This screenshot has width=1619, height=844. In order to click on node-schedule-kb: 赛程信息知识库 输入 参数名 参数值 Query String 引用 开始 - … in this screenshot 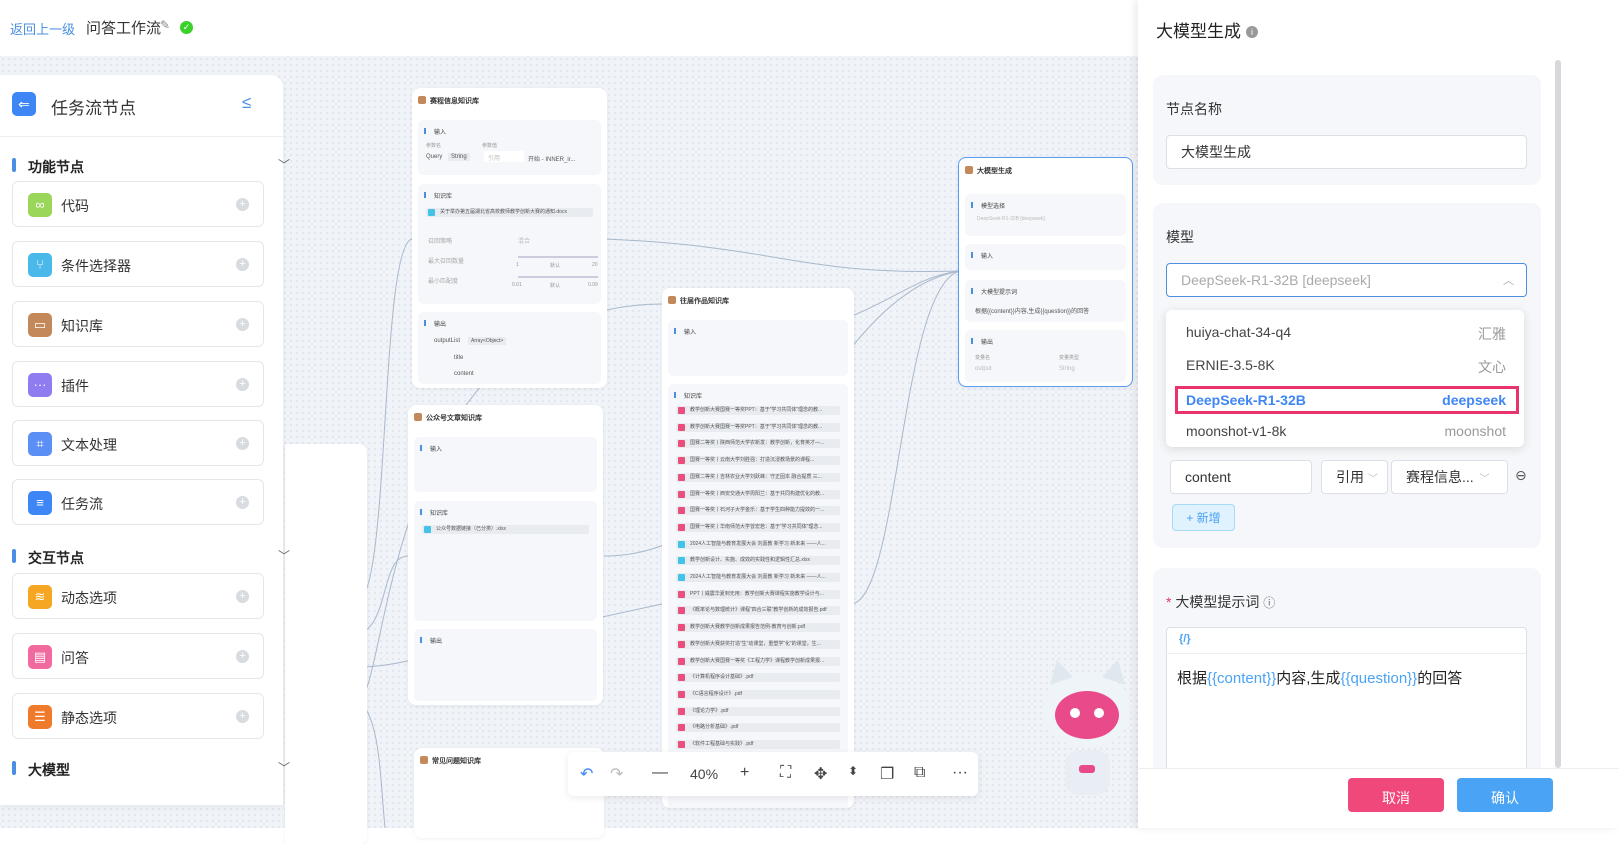, I will do `click(509, 238)`.